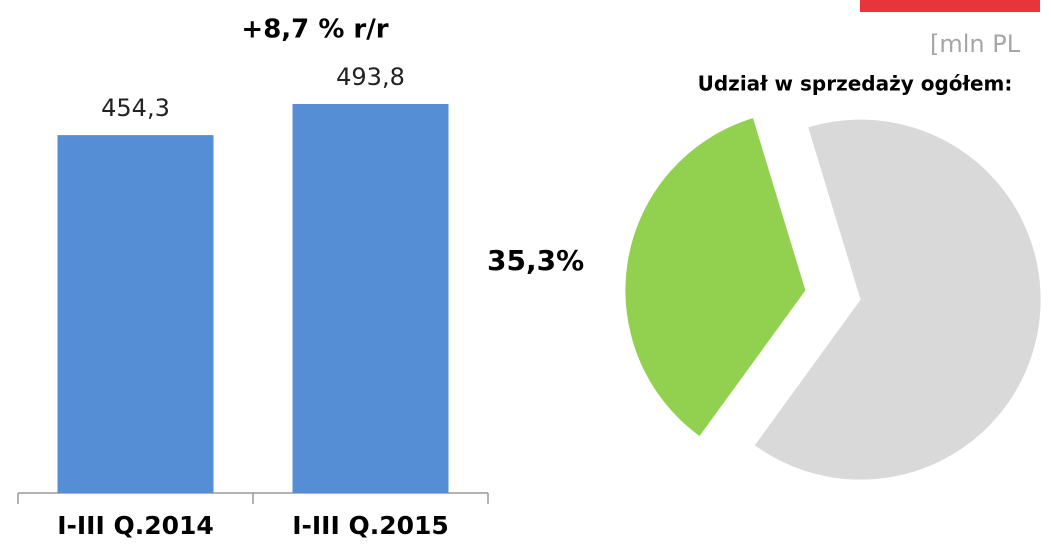 This screenshot has width=1051, height=547. Describe the element at coordinates (135, 525) in the screenshot. I see `category-label: I-III Q.2014` at that location.